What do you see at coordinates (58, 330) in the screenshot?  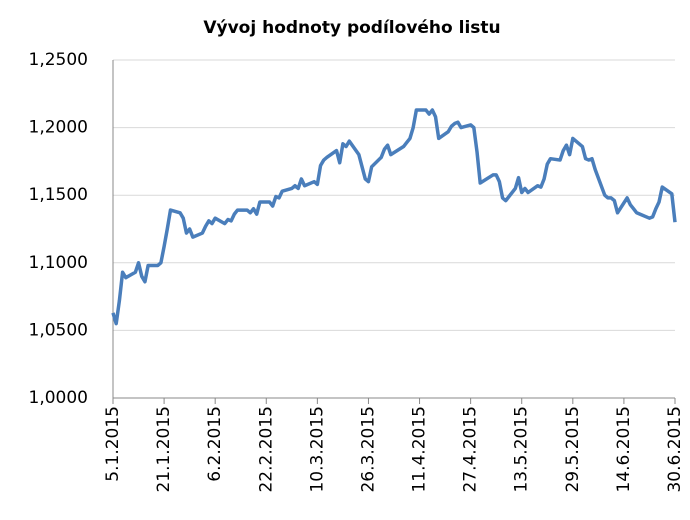 I see `y-tick-label: 1,0500` at bounding box center [58, 330].